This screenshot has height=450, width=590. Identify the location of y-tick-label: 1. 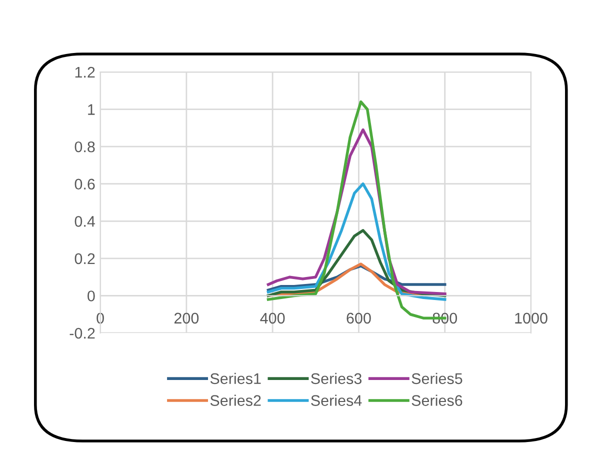
(91, 109).